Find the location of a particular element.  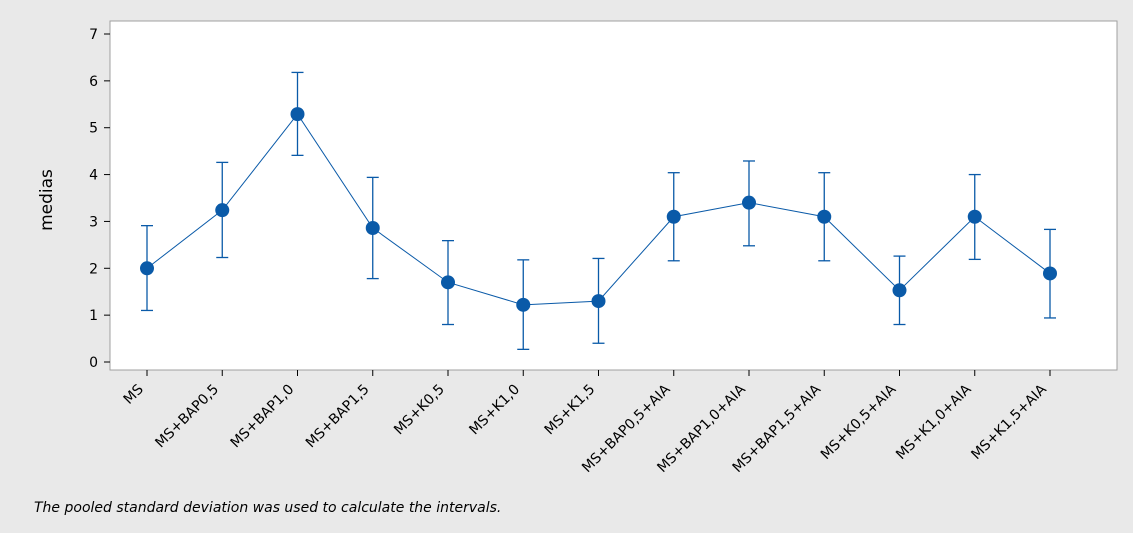

x-tick-label-10: MS+K0,5+AIA is located at coordinates (859, 422).